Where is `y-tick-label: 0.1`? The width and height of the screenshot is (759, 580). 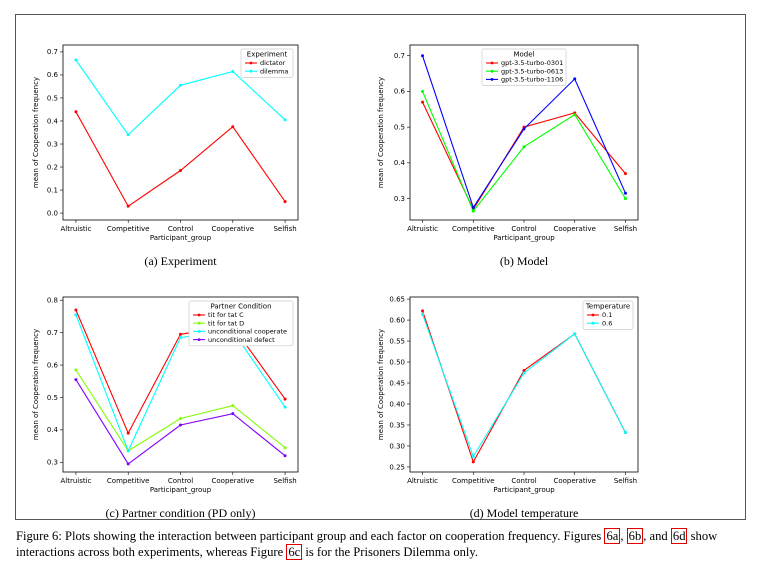 y-tick-label: 0.1 is located at coordinates (52, 190).